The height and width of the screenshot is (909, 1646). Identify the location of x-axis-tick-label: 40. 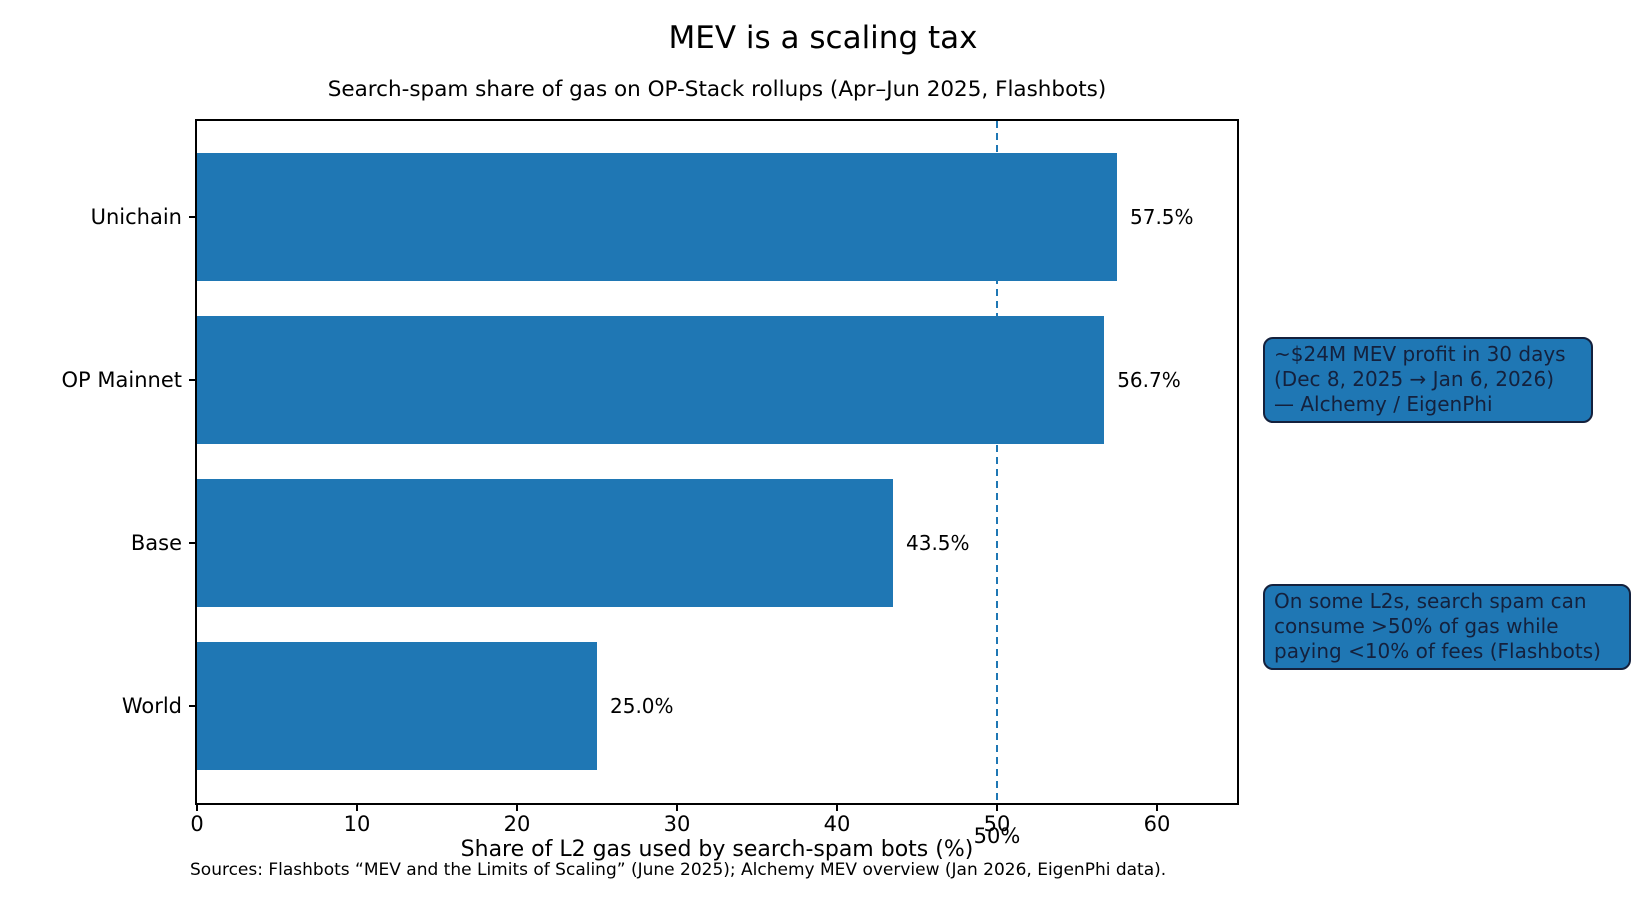
(837, 824).